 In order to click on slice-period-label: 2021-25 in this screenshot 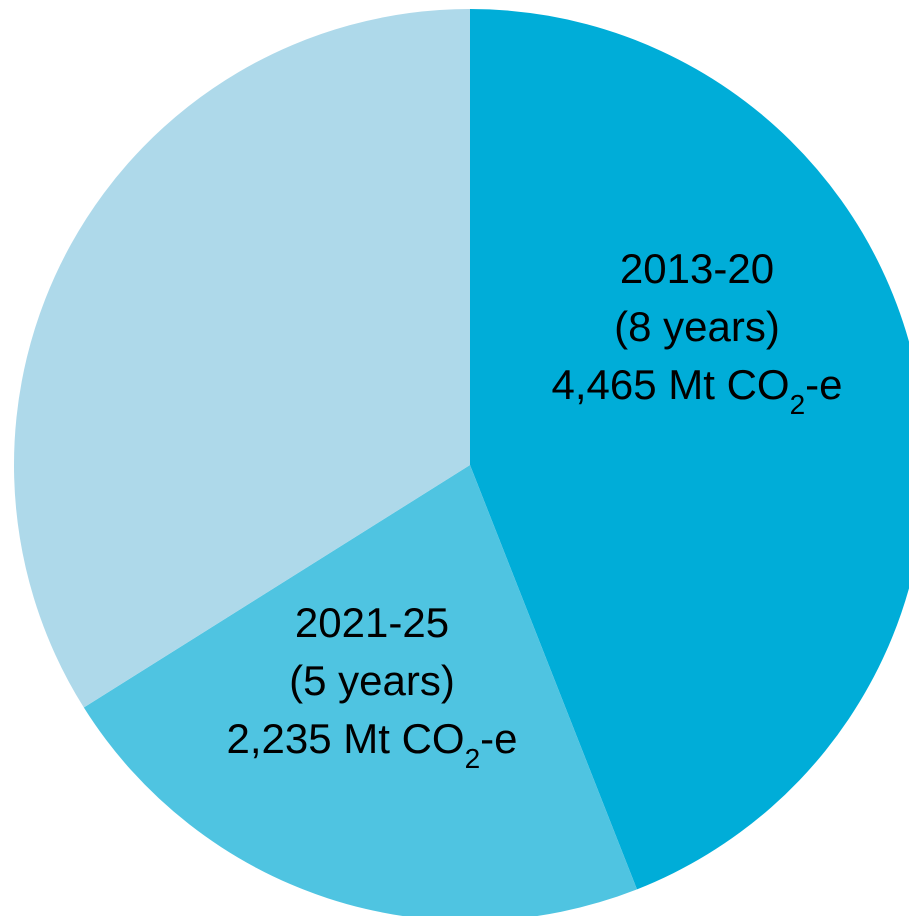, I will do `click(372, 622)`.